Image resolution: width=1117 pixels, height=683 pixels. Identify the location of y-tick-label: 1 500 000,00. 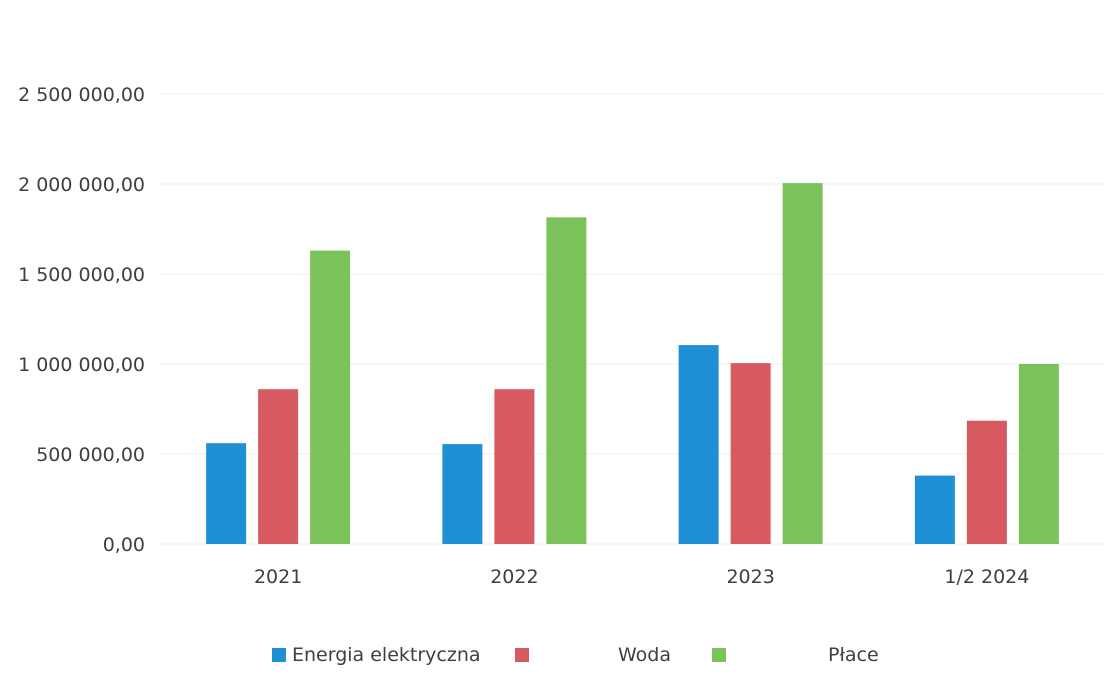
(81, 275).